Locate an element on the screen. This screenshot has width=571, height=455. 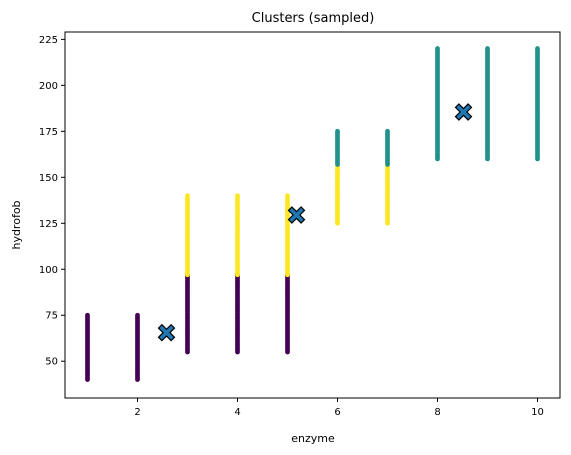
x-tick-label: 2 is located at coordinates (137, 412).